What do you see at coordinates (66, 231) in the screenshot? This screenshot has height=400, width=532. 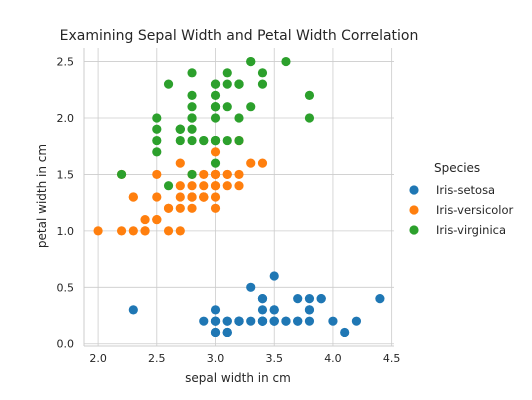 I see `y-tick-label: 1.0` at bounding box center [66, 231].